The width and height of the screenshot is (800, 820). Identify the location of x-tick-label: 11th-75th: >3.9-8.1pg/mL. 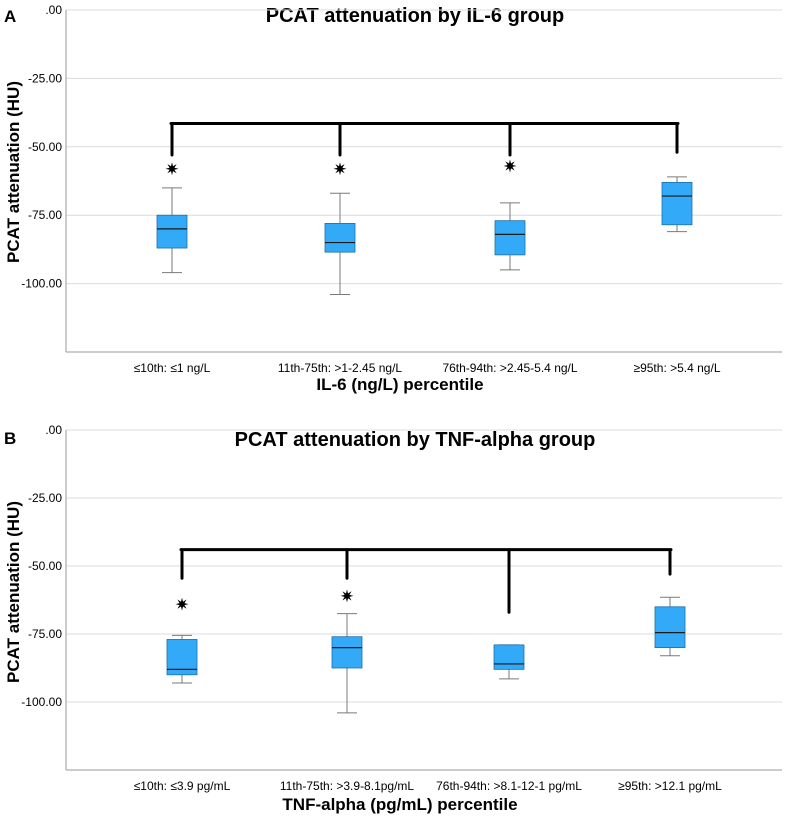
(347, 786).